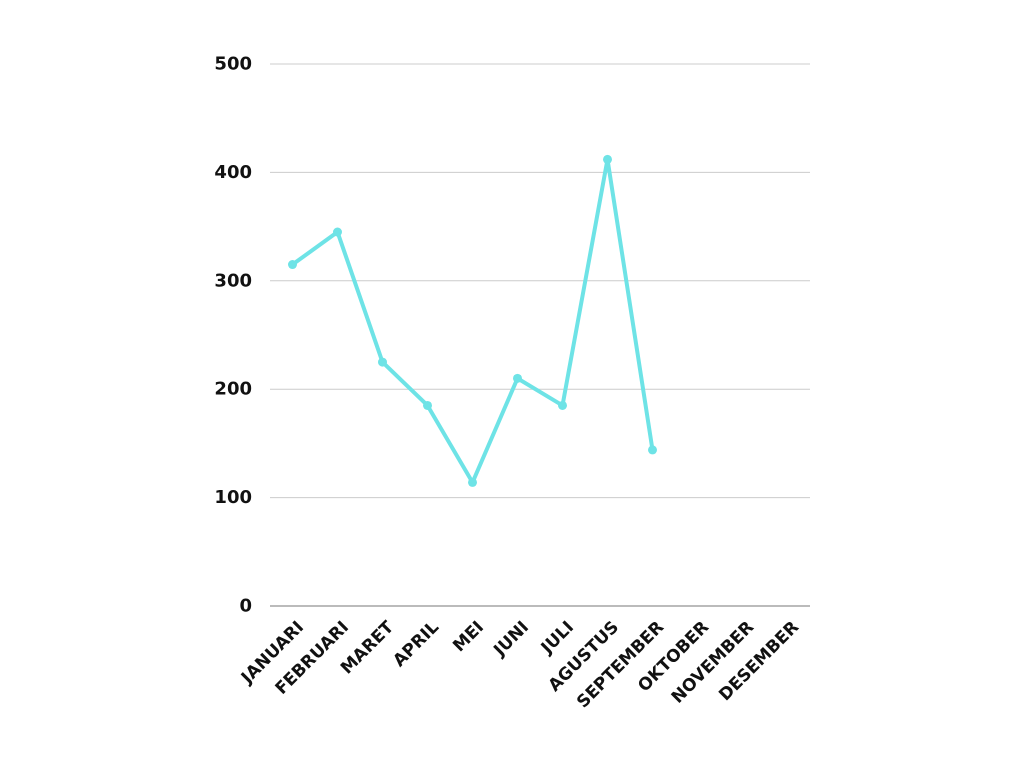 Image resolution: width=1024 pixels, height=768 pixels. Describe the element at coordinates (427, 405) in the screenshot. I see `data-point-april` at that location.